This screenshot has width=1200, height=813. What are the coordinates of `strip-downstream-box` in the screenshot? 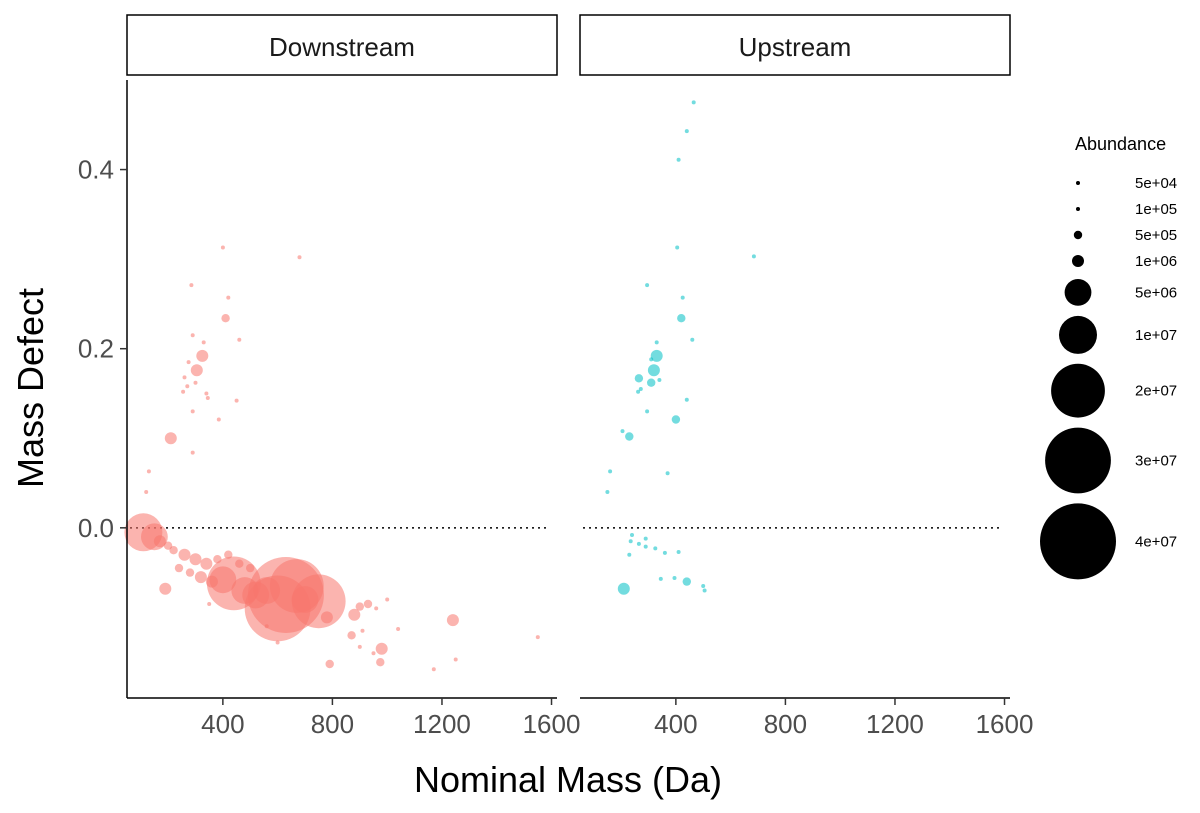 It's located at (342, 45).